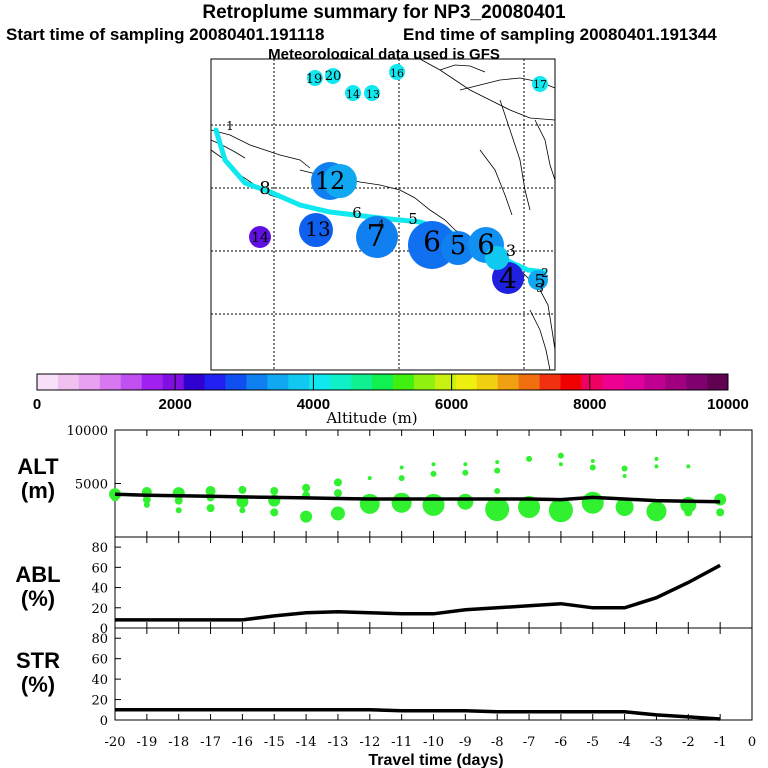  I want to click on map-point-label: 17, so click(540, 84).